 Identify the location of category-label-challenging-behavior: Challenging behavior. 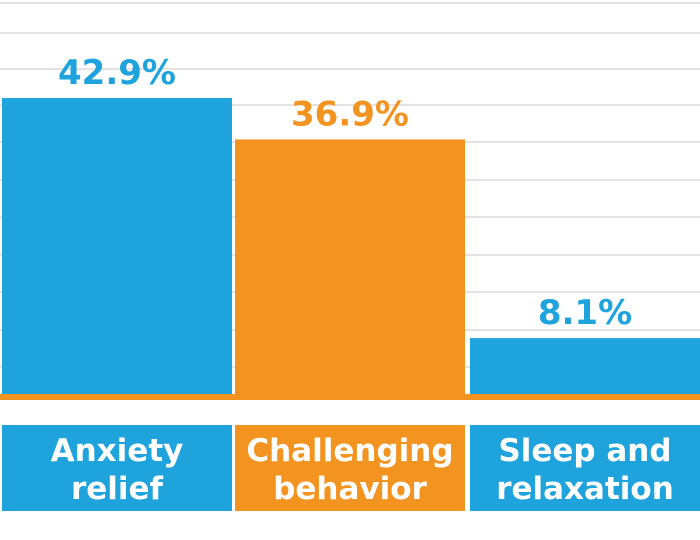
(349, 470).